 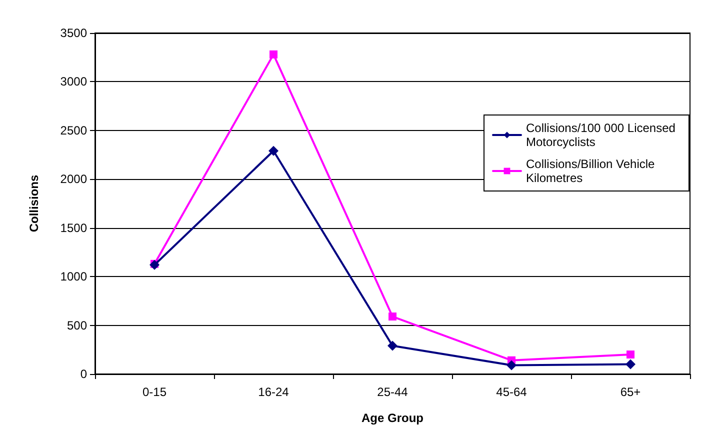 What do you see at coordinates (77, 325) in the screenshot?
I see `y-tick-label: 500` at bounding box center [77, 325].